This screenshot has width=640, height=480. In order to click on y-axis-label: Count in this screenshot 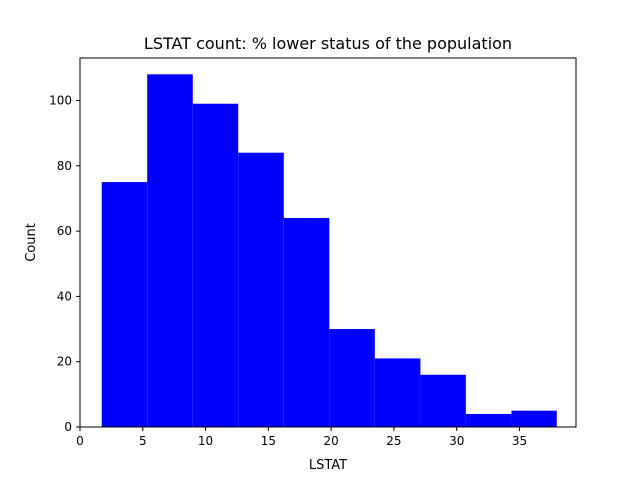, I will do `click(31, 242)`.